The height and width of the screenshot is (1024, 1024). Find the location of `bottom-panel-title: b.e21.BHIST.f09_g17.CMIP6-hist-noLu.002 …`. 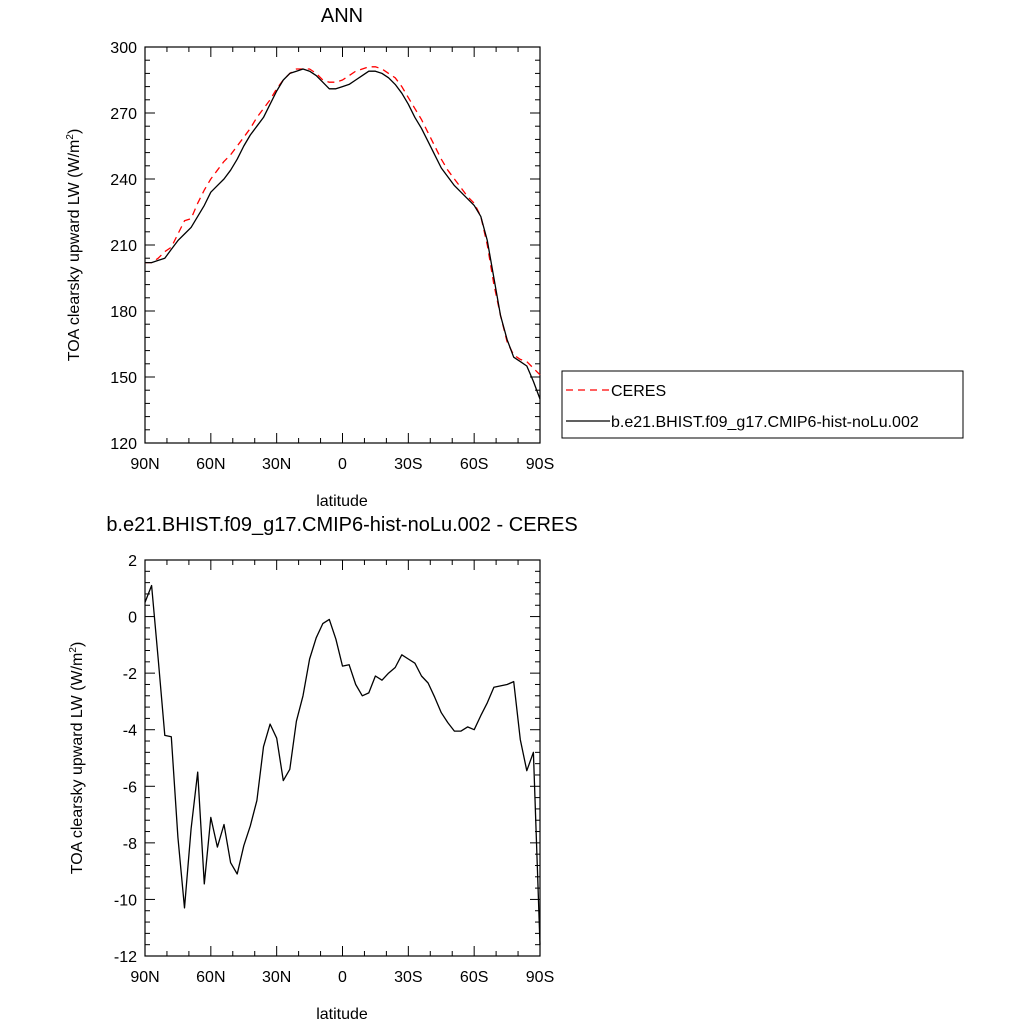

bottom-panel-title: b.e21.BHIST.f09_g17.CMIP6-hist-noLu.002 … is located at coordinates (341, 525).